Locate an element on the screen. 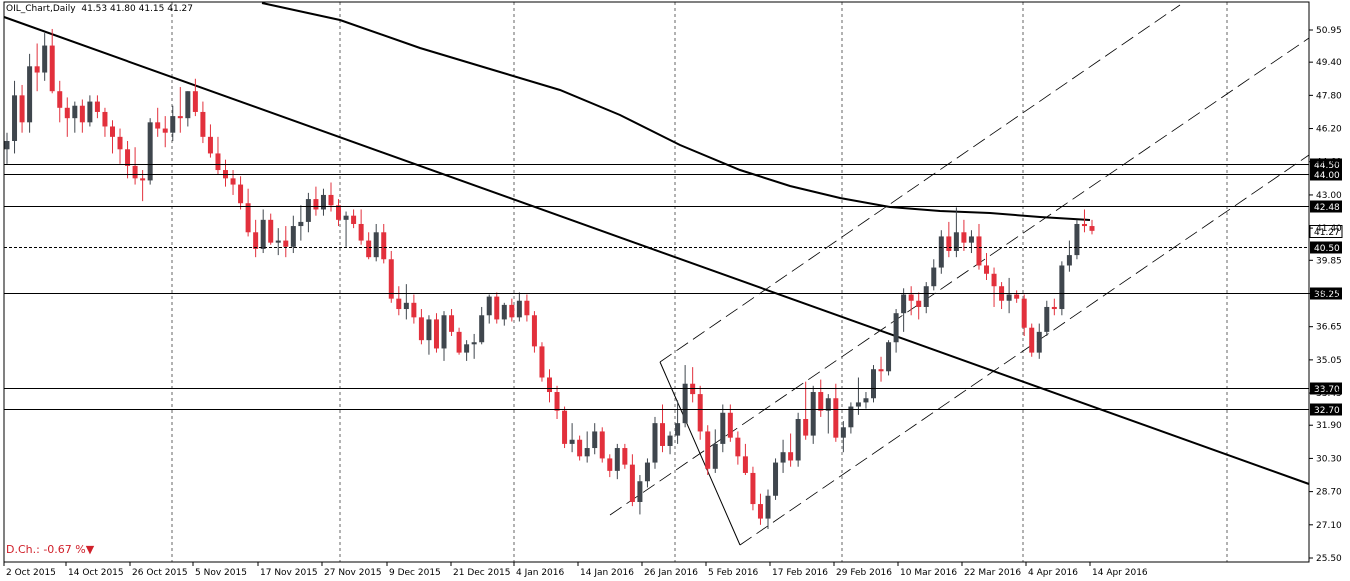 The width and height of the screenshot is (1350, 581). price-tick-label: 39.85 is located at coordinates (1329, 261).